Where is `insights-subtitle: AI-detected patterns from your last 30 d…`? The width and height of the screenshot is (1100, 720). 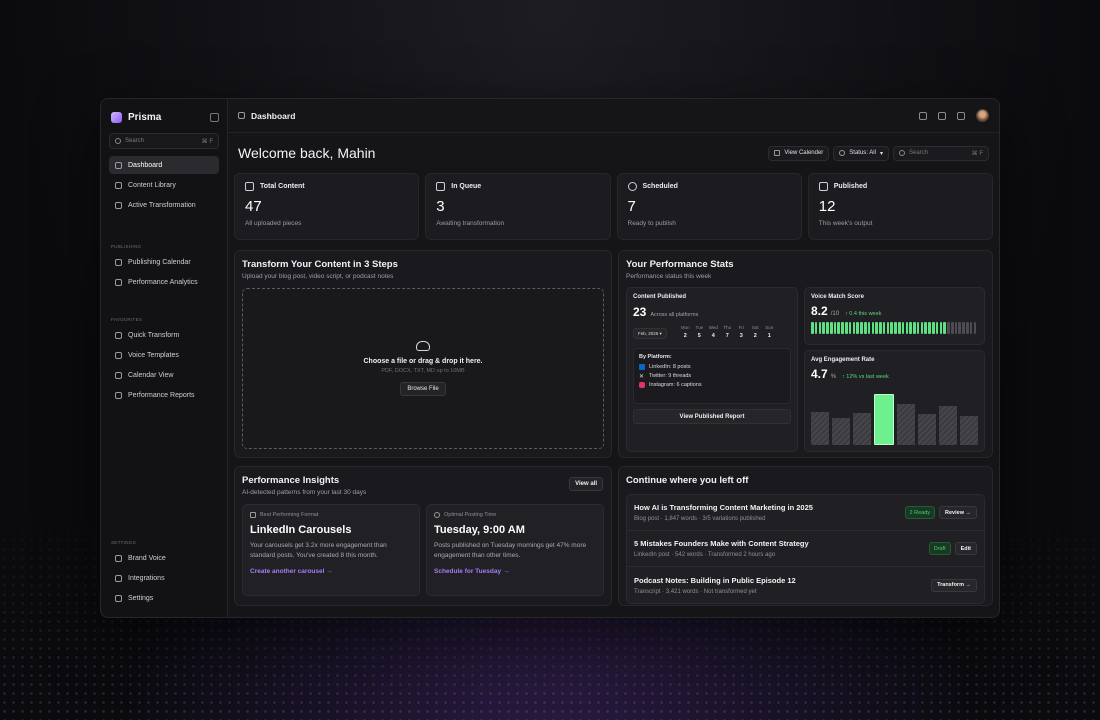
insights-subtitle: AI-detected patterns from your last 30 d… is located at coordinates (304, 492).